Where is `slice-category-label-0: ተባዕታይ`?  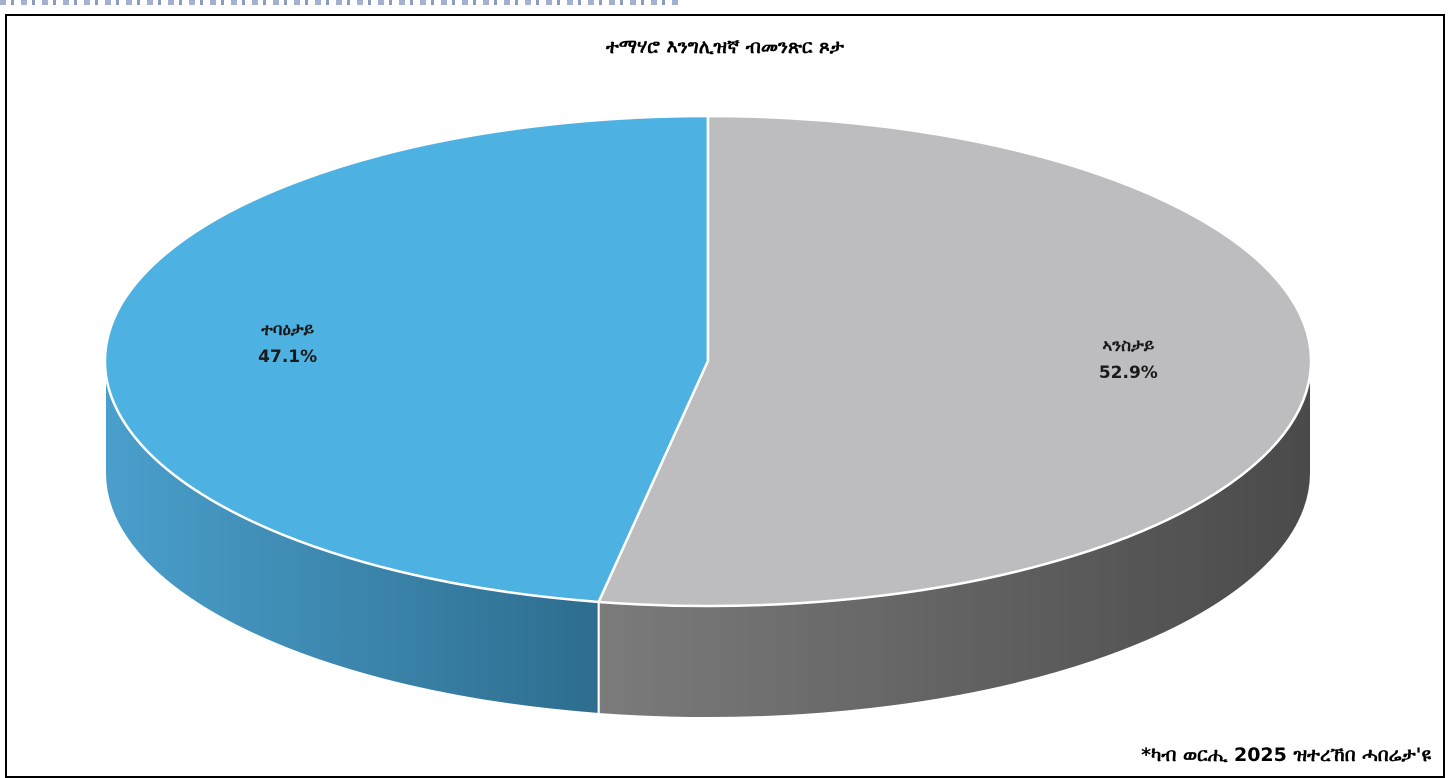
slice-category-label-0: ተባዕታይ is located at coordinates (287, 330).